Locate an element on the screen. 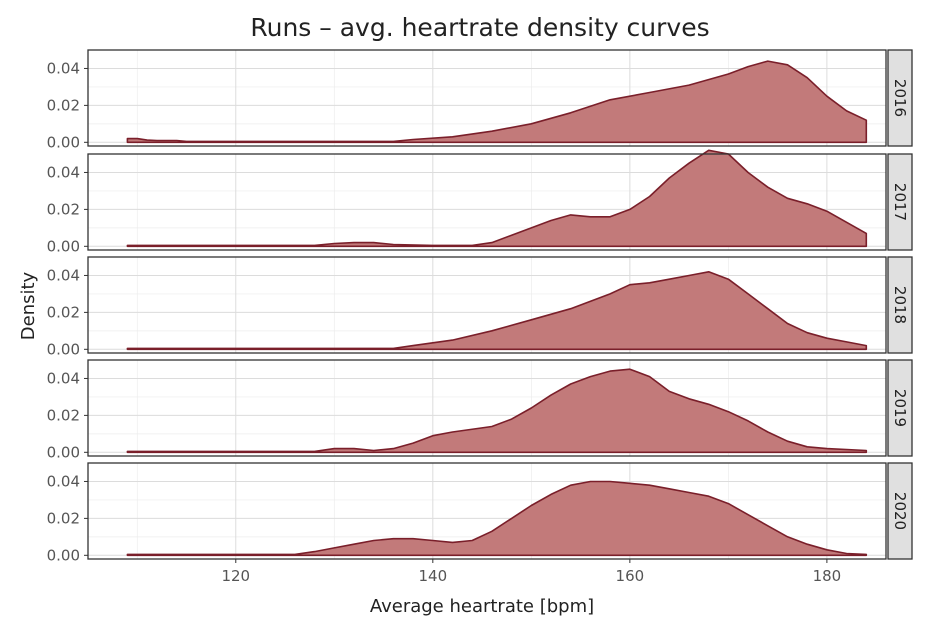  x-tick-label: 120 is located at coordinates (235, 576).